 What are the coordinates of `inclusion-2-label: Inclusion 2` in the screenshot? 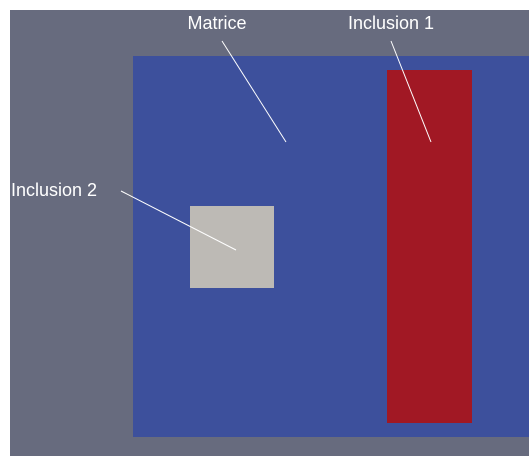 It's located at (54, 190).